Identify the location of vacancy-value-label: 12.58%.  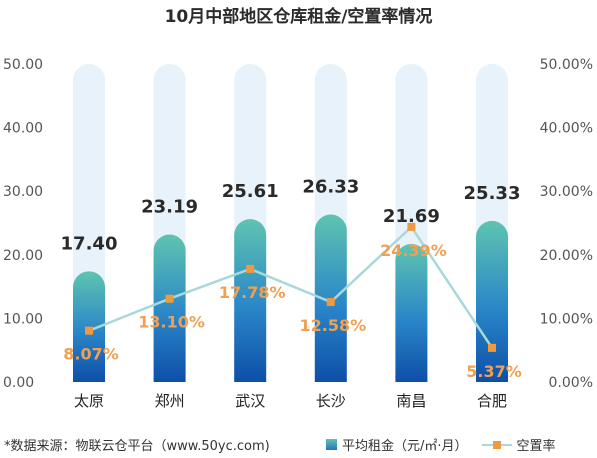
(332, 325).